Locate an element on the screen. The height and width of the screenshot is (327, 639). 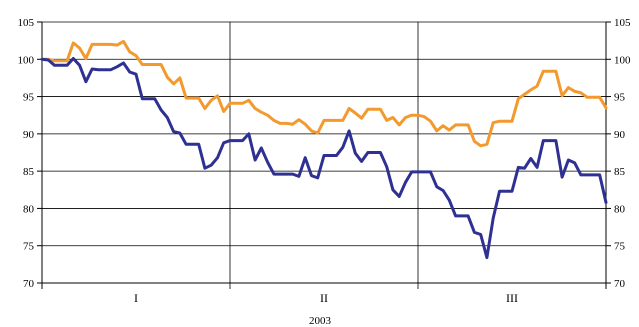
y-tick-label-left: 70 is located at coordinates (29, 284).